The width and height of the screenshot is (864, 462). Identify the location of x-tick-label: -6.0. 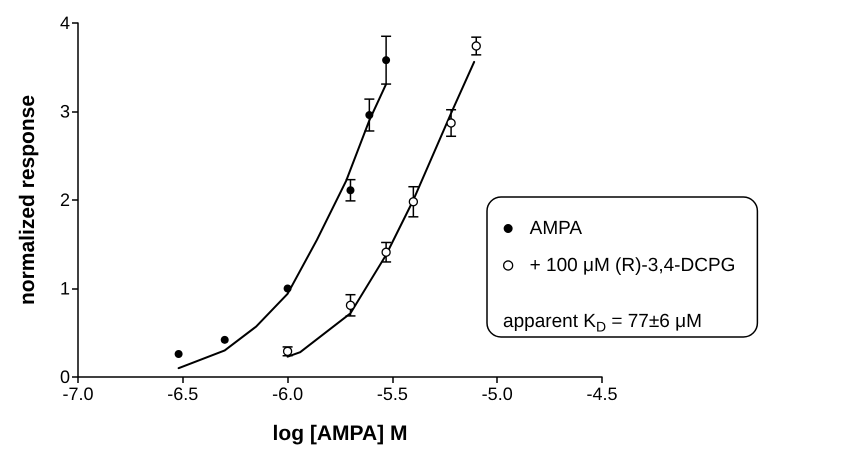
(288, 394).